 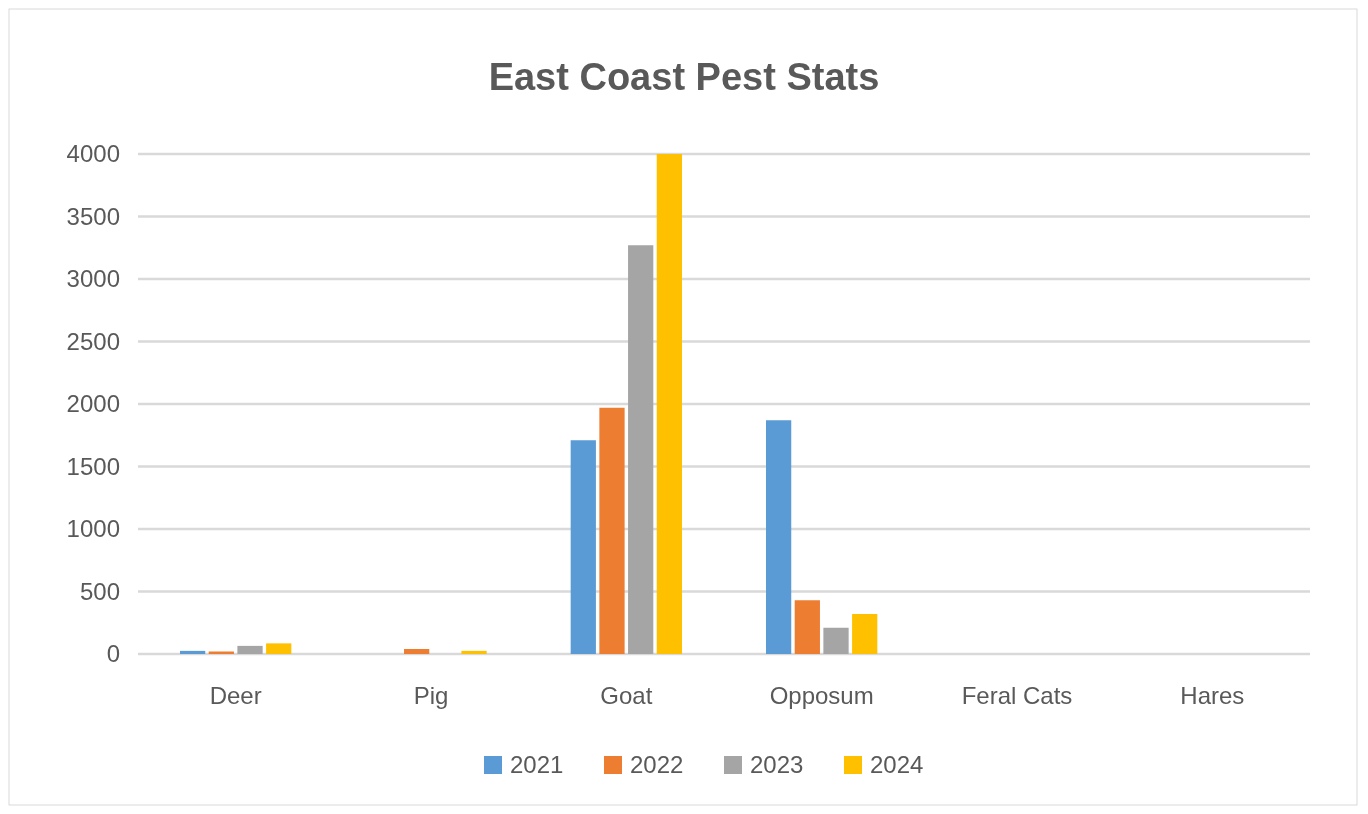 I want to click on x-tick-label: Goat, so click(x=626, y=695).